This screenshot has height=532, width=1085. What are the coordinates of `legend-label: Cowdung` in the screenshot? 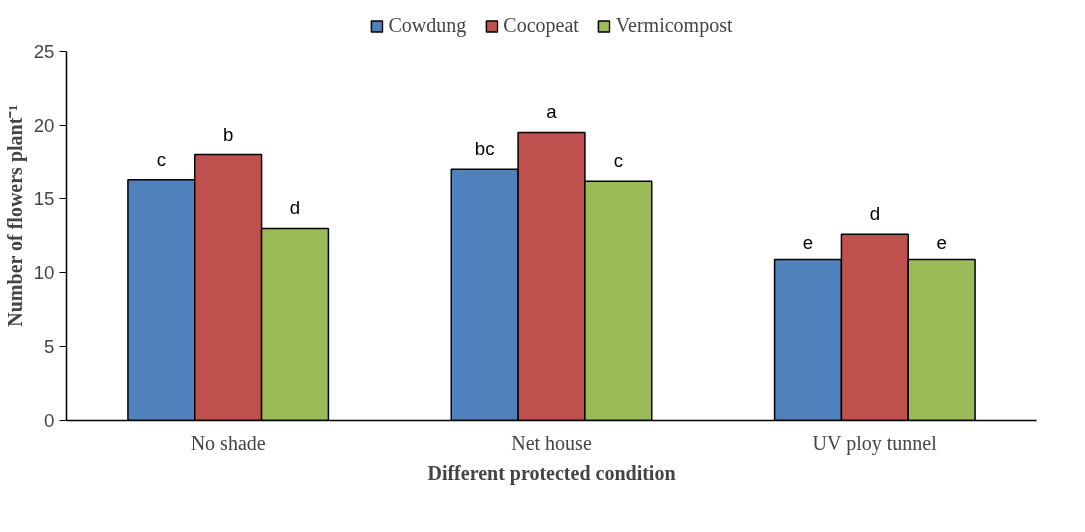 It's located at (427, 25).